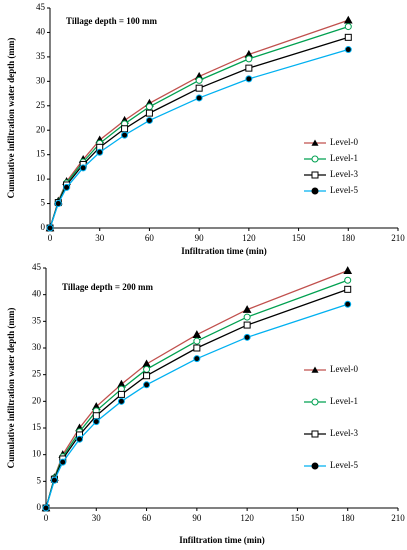 The width and height of the screenshot is (407, 550). Describe the element at coordinates (41, 178) in the screenshot. I see `y-tick-label: 10` at that location.